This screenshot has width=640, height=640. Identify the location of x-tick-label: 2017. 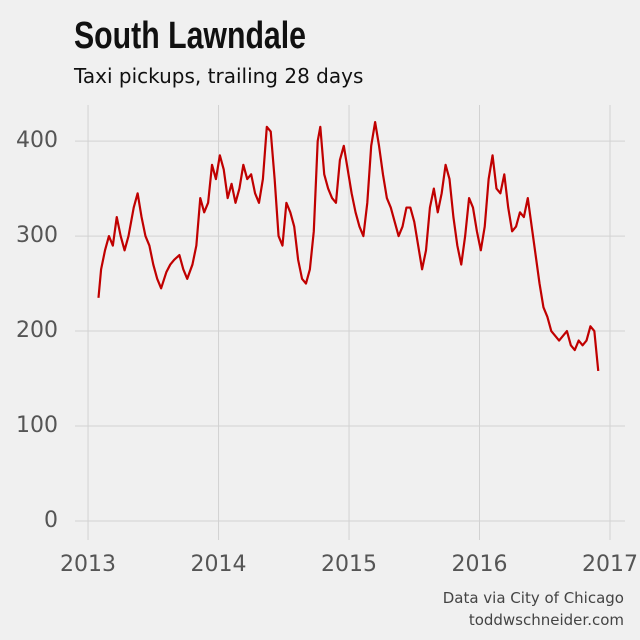
(610, 564).